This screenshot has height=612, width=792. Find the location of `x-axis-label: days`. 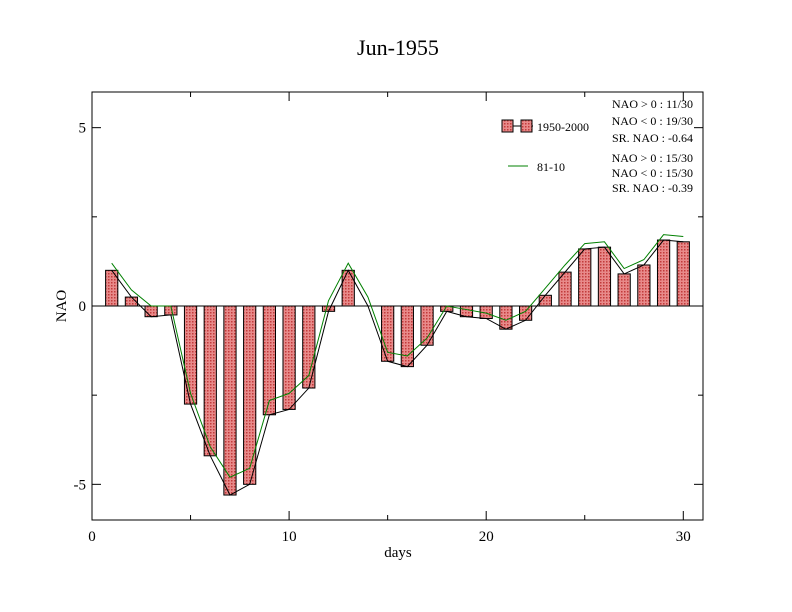

x-axis-label: days is located at coordinates (398, 553).